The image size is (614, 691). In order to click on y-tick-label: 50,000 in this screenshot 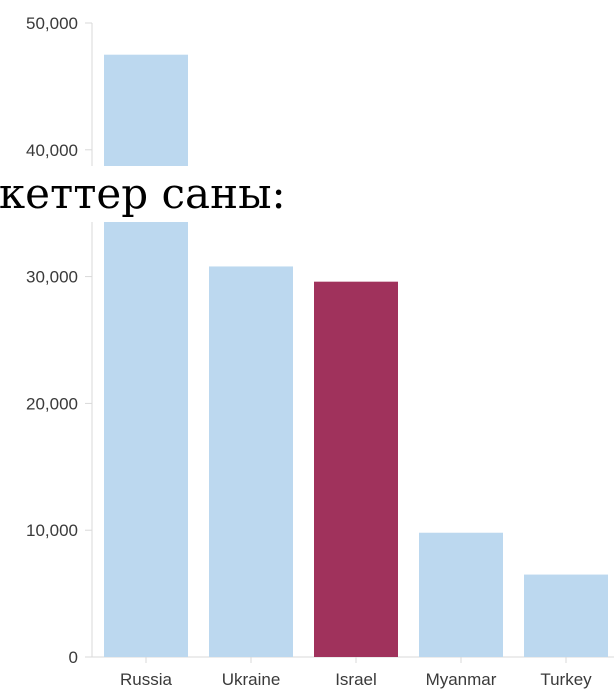, I will do `click(52, 23)`.